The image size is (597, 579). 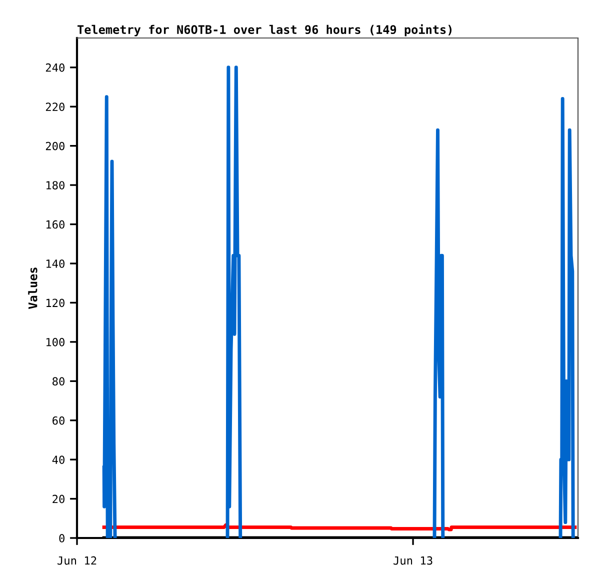 I want to click on y-tick-label: 180, so click(x=55, y=185).